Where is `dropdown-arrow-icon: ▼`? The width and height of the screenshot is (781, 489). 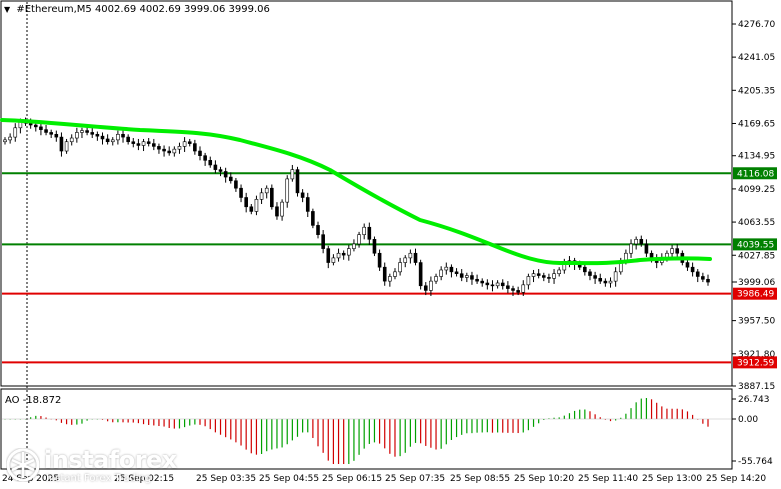 dropdown-arrow-icon: ▼ is located at coordinates (7, 9).